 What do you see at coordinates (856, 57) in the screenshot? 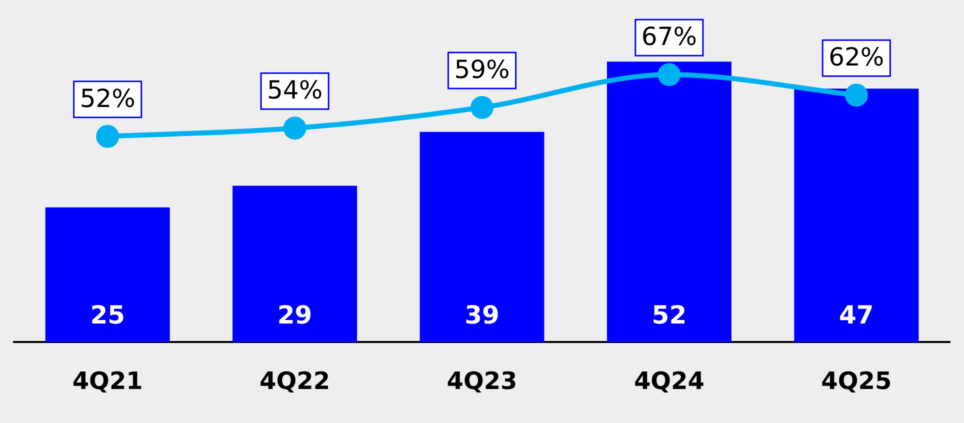
I see `data-label: 62%` at bounding box center [856, 57].